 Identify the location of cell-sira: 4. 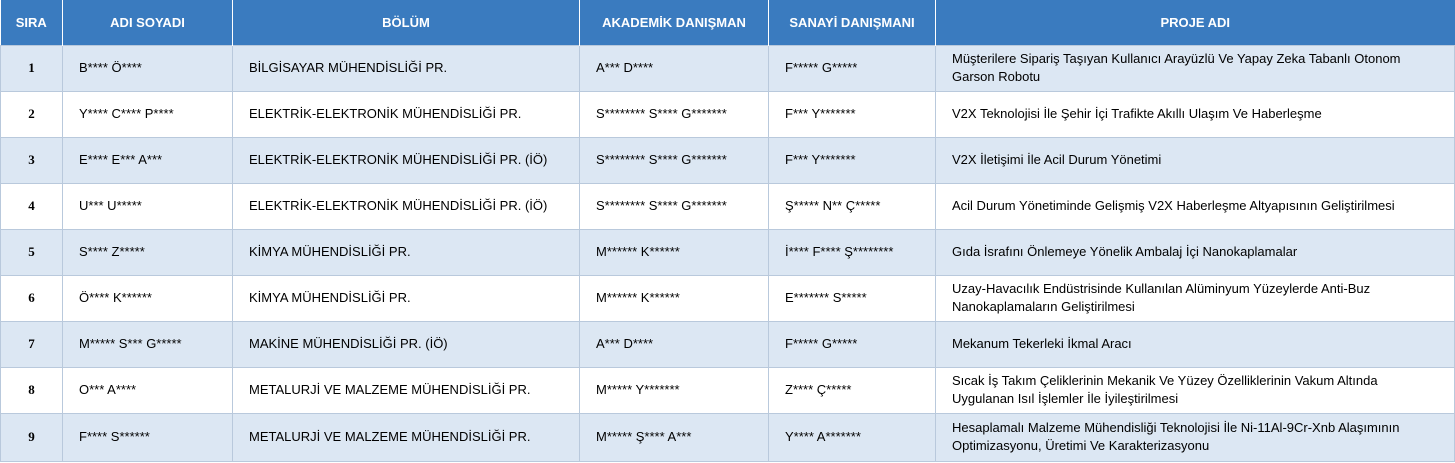
(31, 206).